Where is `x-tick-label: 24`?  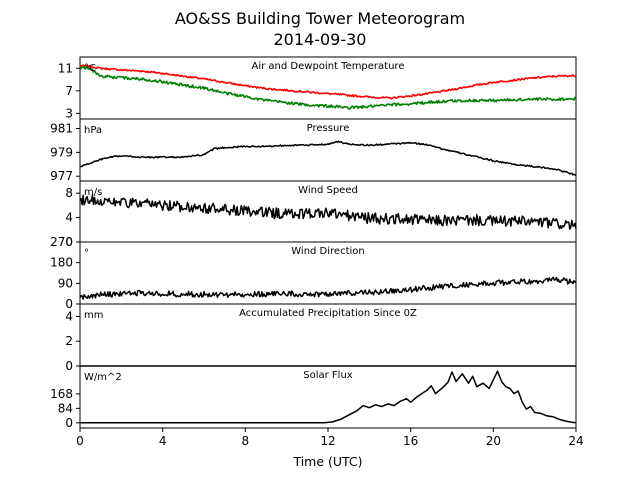
x-tick-label: 24 is located at coordinates (575, 441).